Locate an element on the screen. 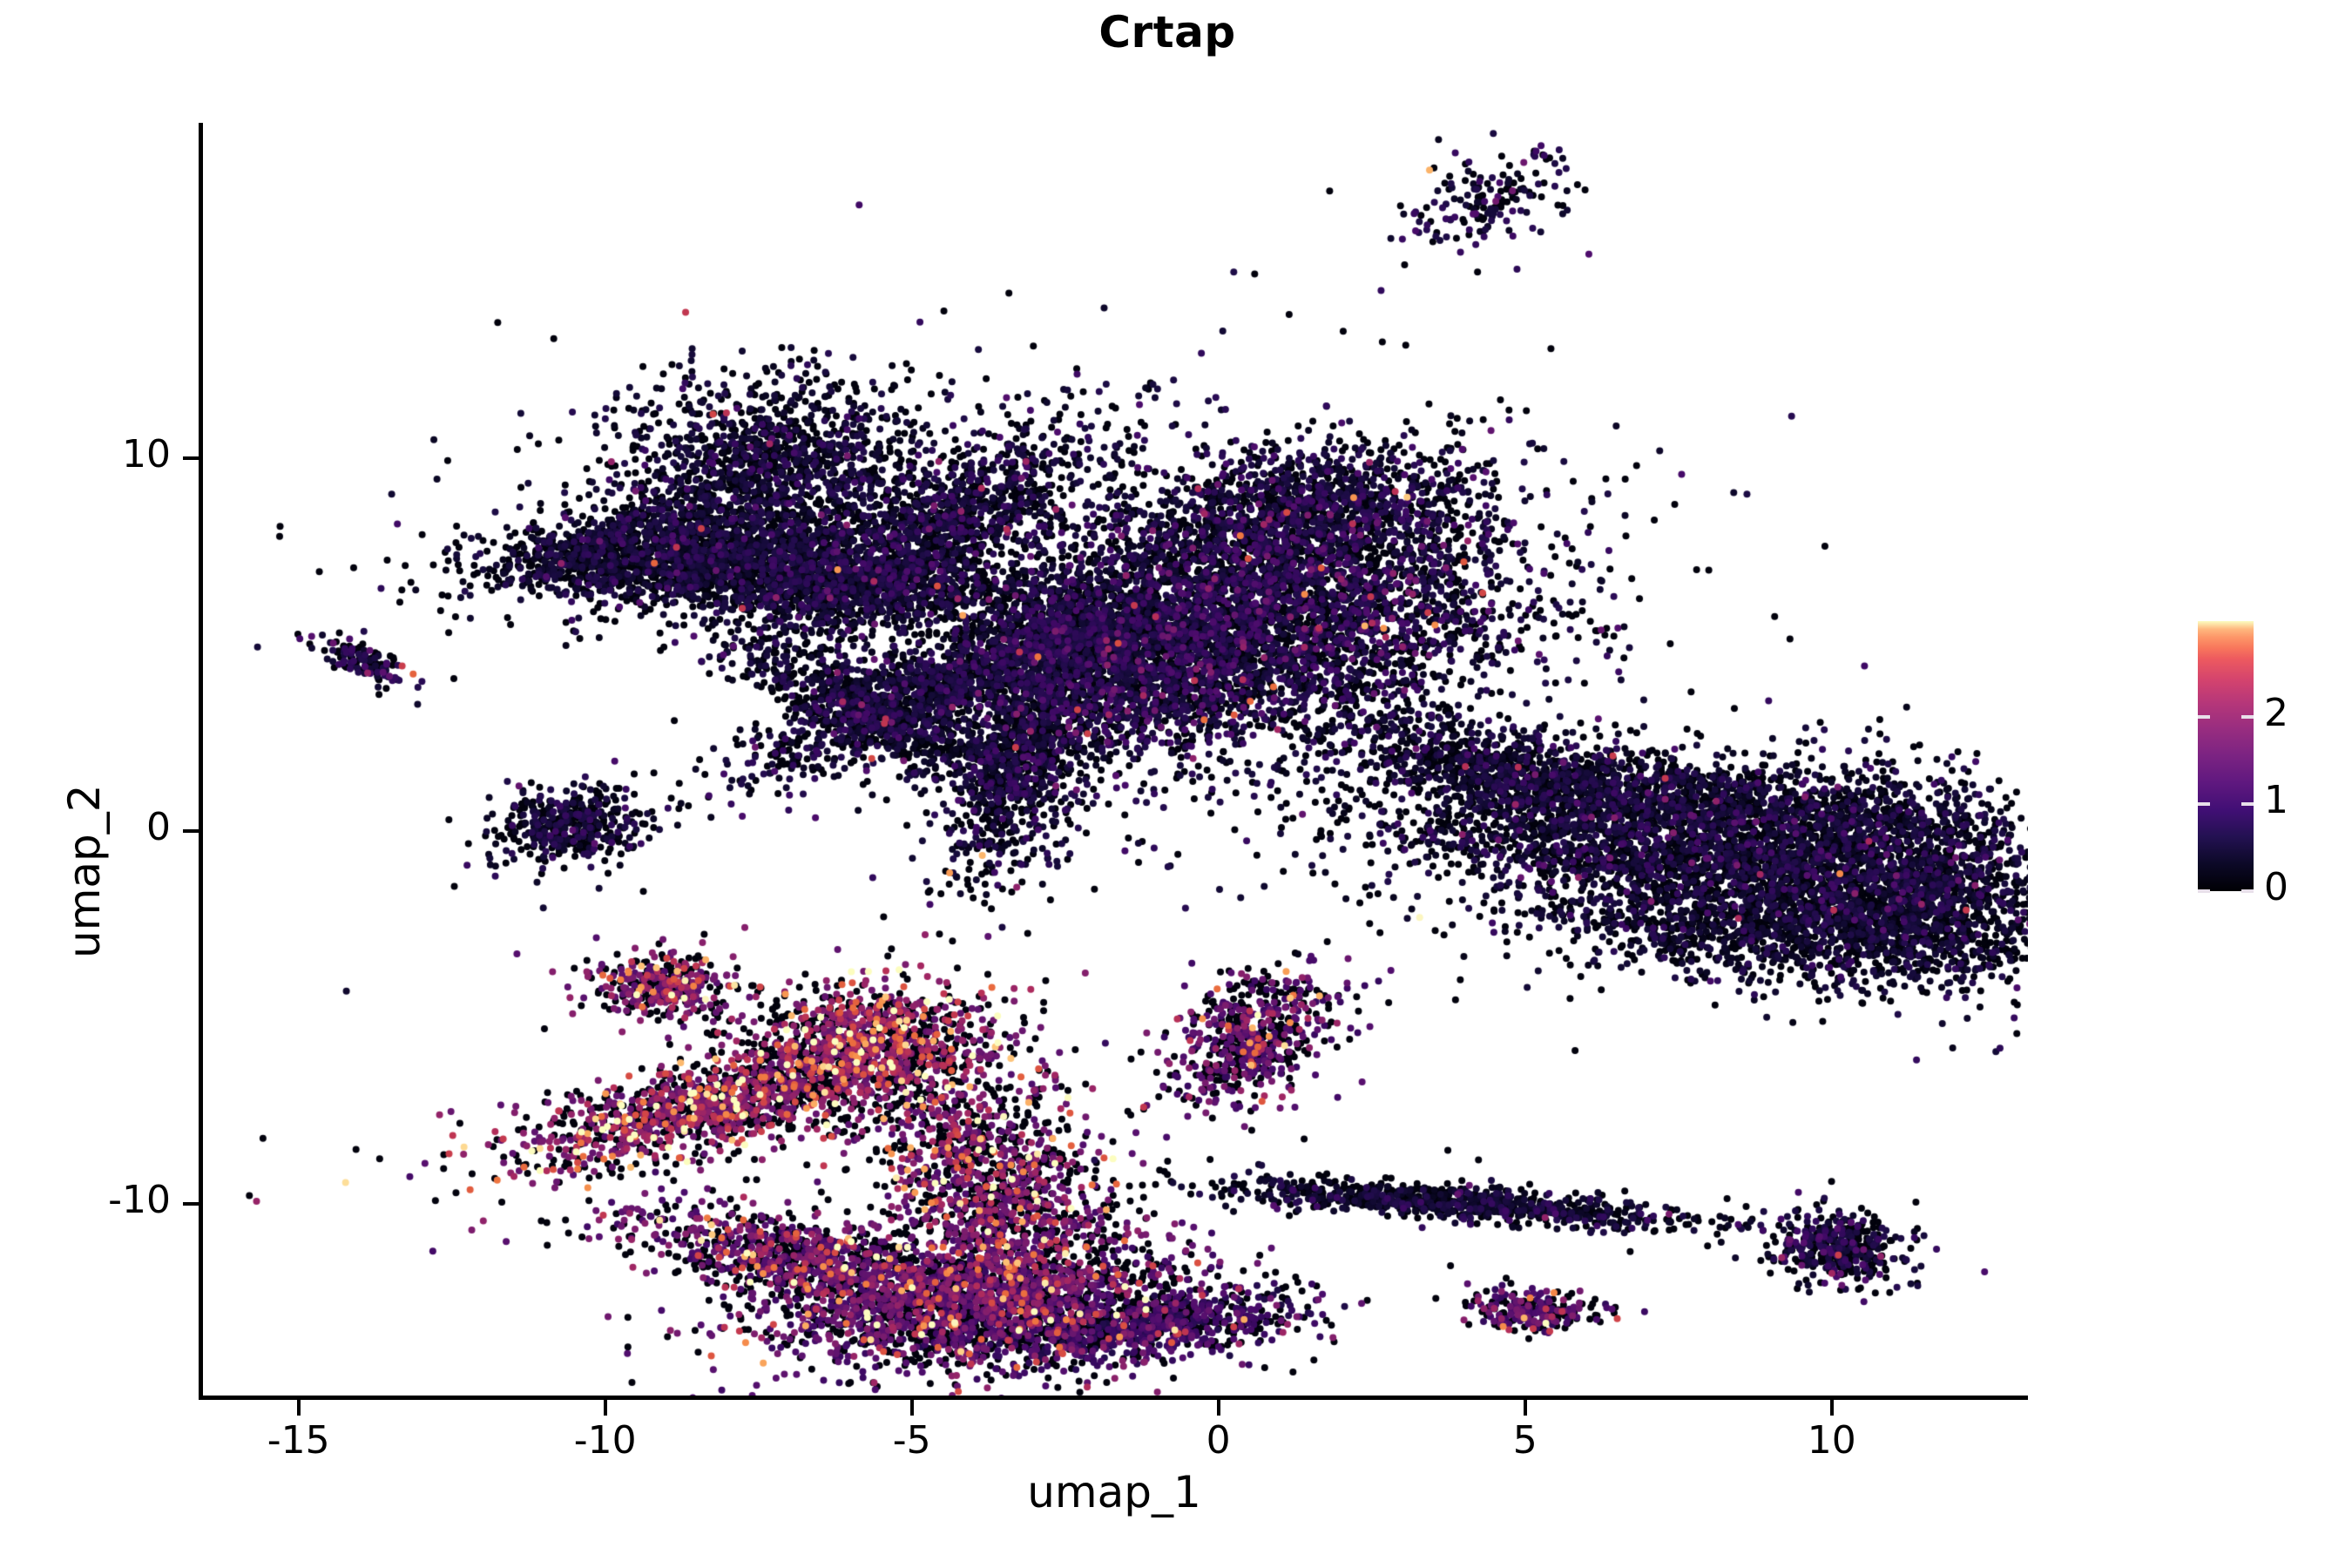  x-tick-label: -10 is located at coordinates (605, 1440).